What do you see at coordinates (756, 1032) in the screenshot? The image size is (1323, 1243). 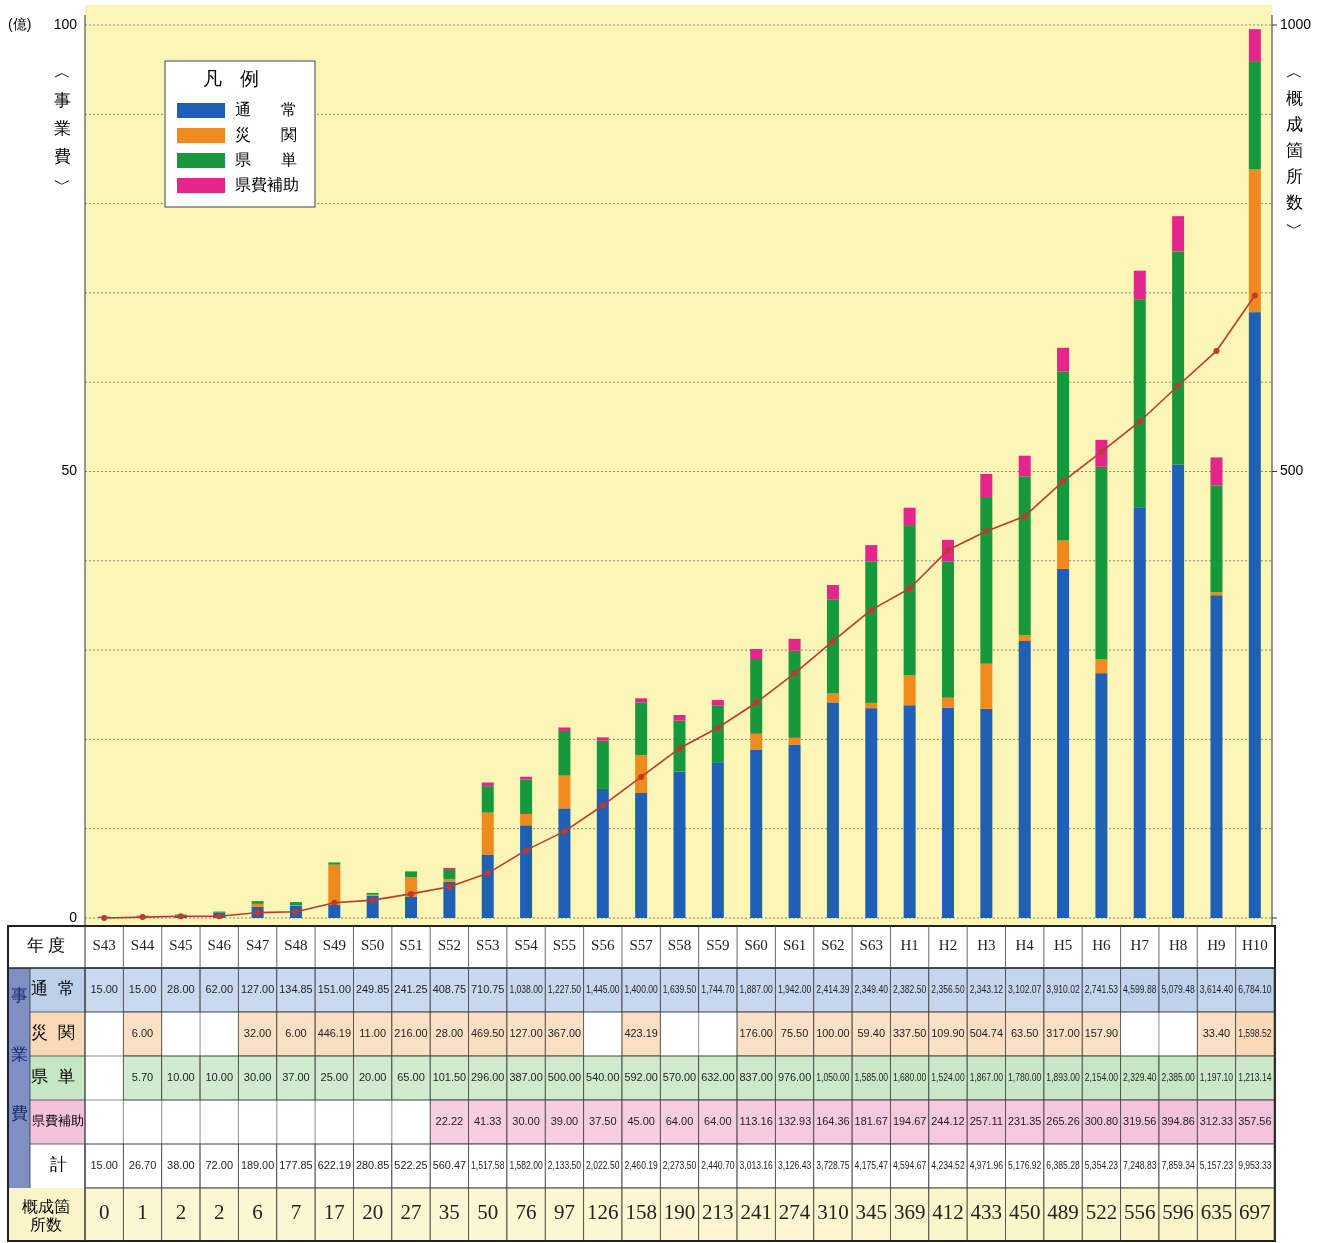 I see `data-label: 176.00` at bounding box center [756, 1032].